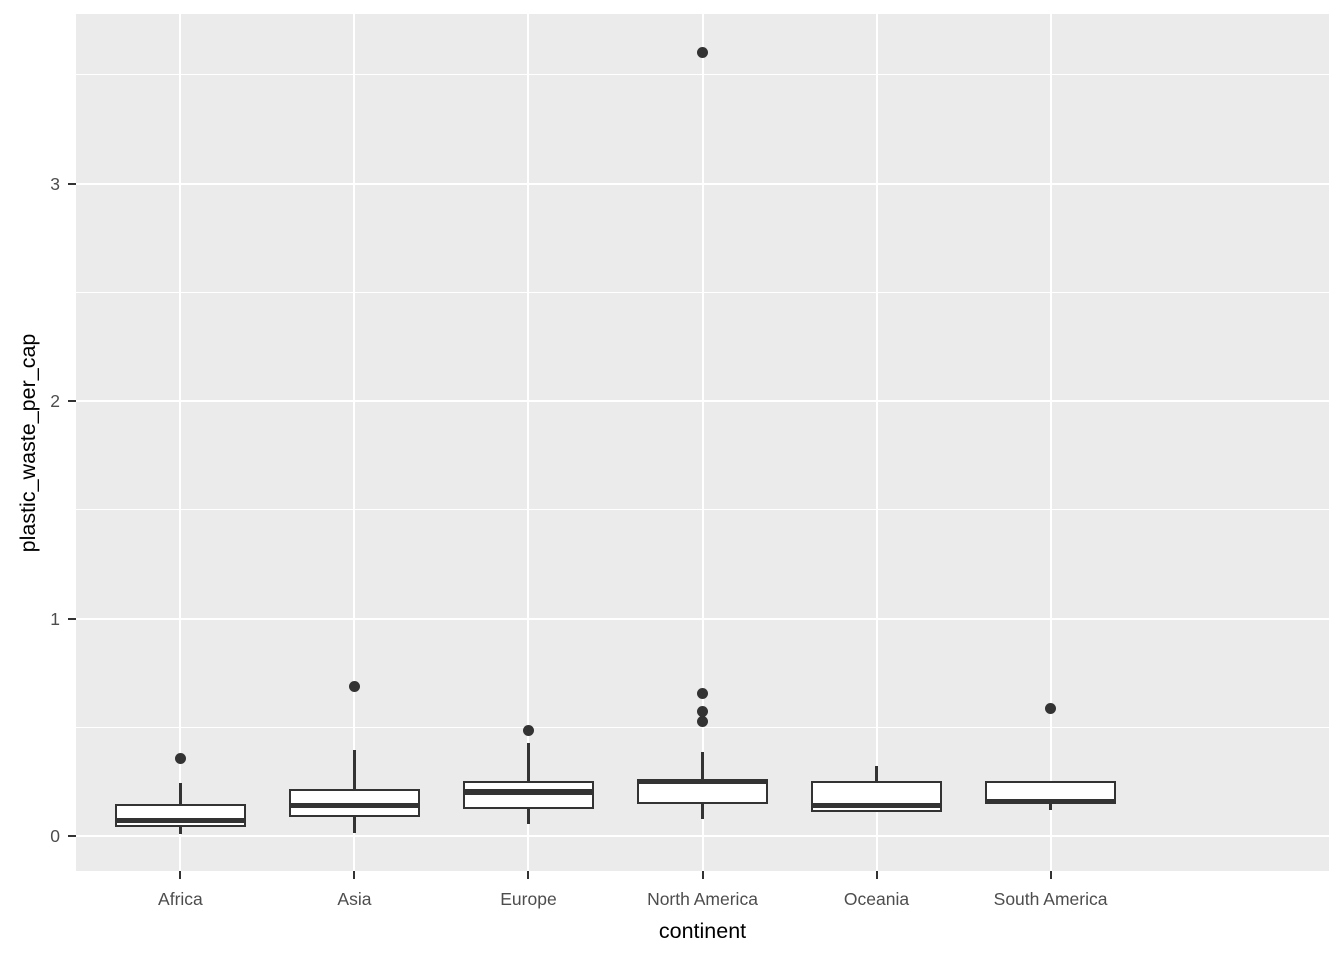  What do you see at coordinates (1050, 807) in the screenshot?
I see `boxplot-whisker-lower-south-america` at bounding box center [1050, 807].